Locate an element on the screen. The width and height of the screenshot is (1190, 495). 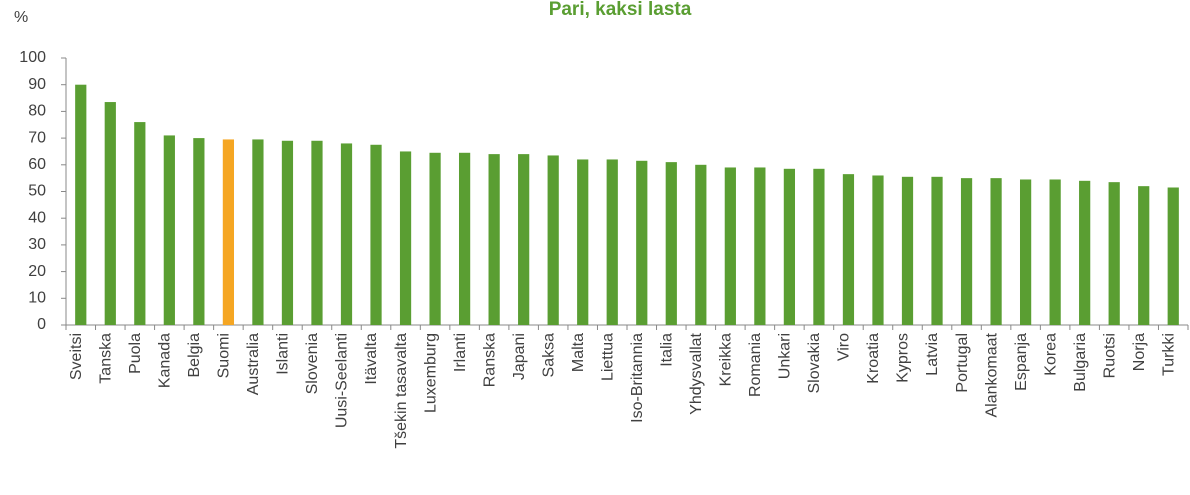
x-tick-label: Liettua is located at coordinates (607, 357).